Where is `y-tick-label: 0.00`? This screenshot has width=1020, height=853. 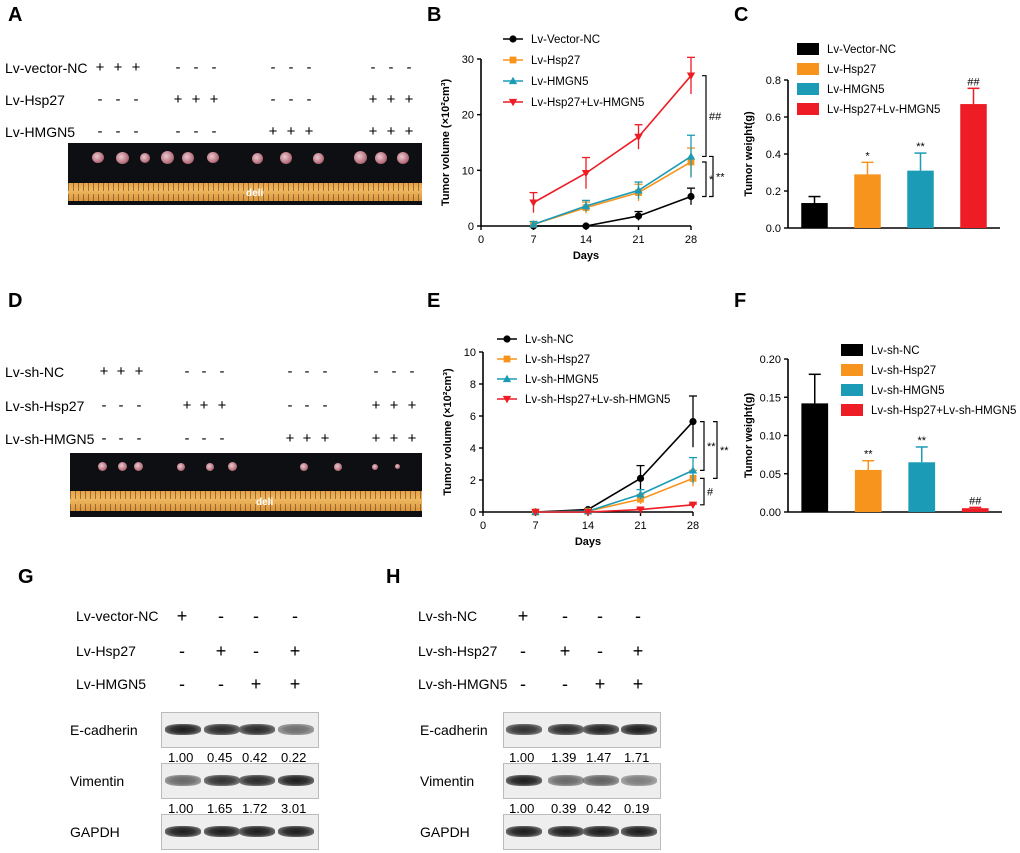
y-tick-label: 0.00 is located at coordinates (770, 513).